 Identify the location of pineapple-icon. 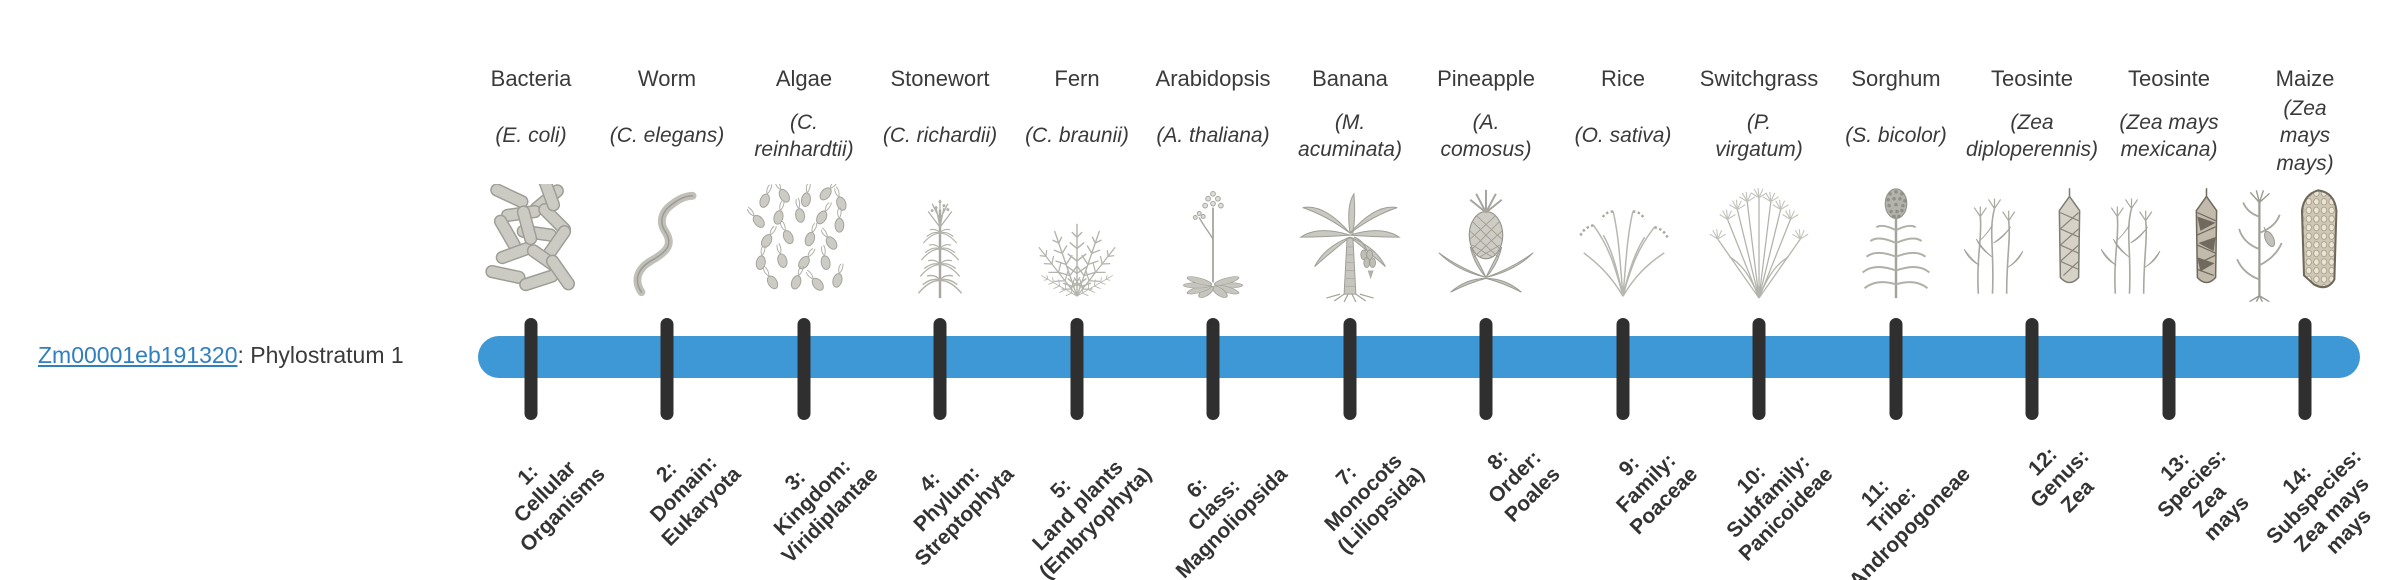
(1486, 243).